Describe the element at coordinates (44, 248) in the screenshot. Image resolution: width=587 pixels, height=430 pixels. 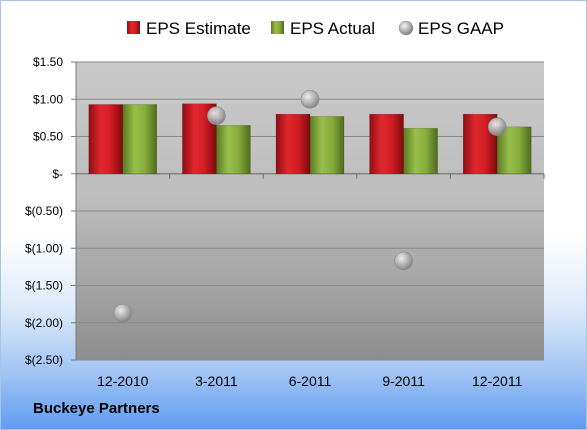
I see `y-tick-label: $(1.00)` at that location.